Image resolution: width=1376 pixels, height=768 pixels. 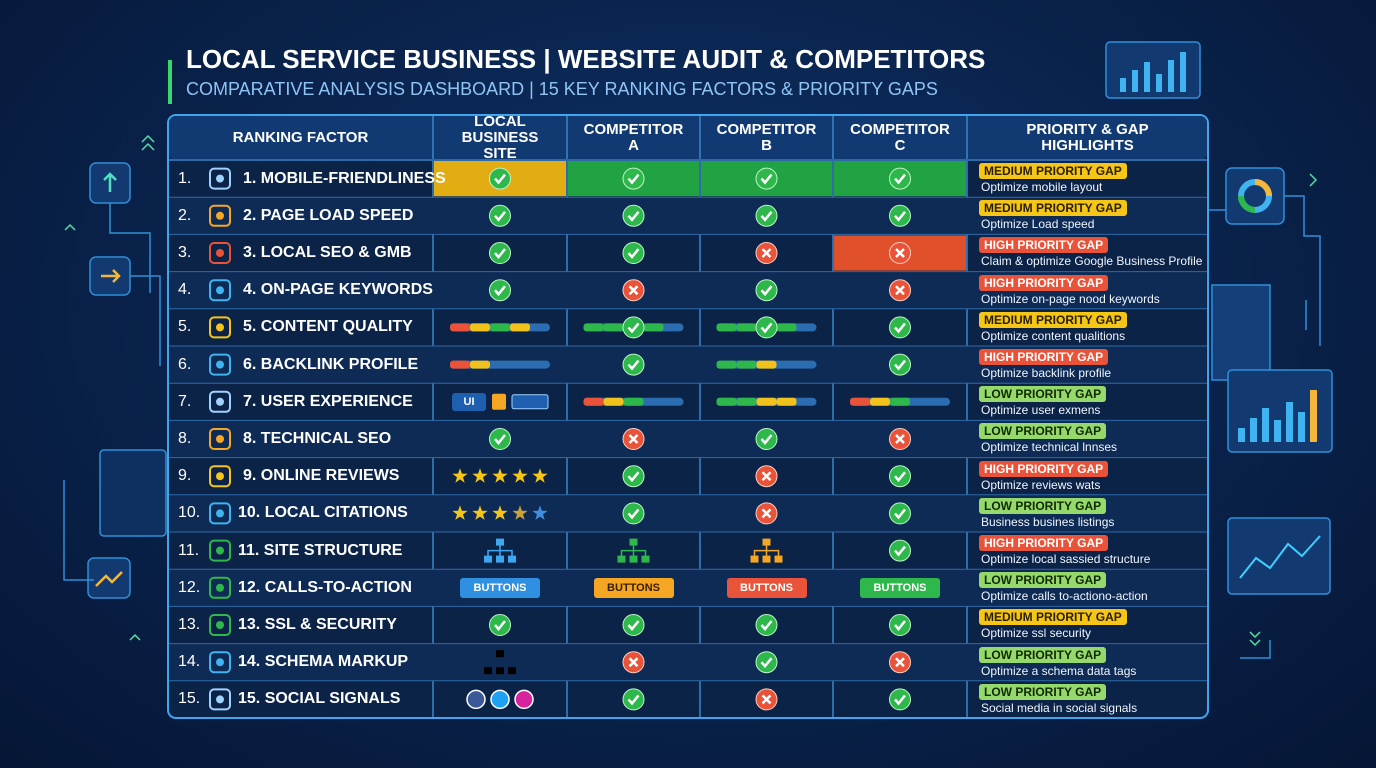 What do you see at coordinates (327, 252) in the screenshot?
I see `factor-name: 3. LOCAL SEO & GMB` at bounding box center [327, 252].